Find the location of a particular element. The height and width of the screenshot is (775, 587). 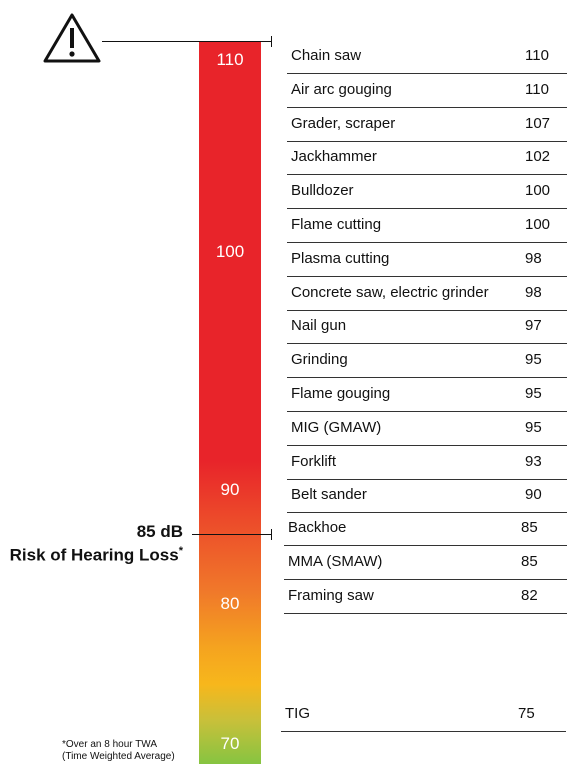

noise-source-db-value: 93 is located at coordinates (533, 461).